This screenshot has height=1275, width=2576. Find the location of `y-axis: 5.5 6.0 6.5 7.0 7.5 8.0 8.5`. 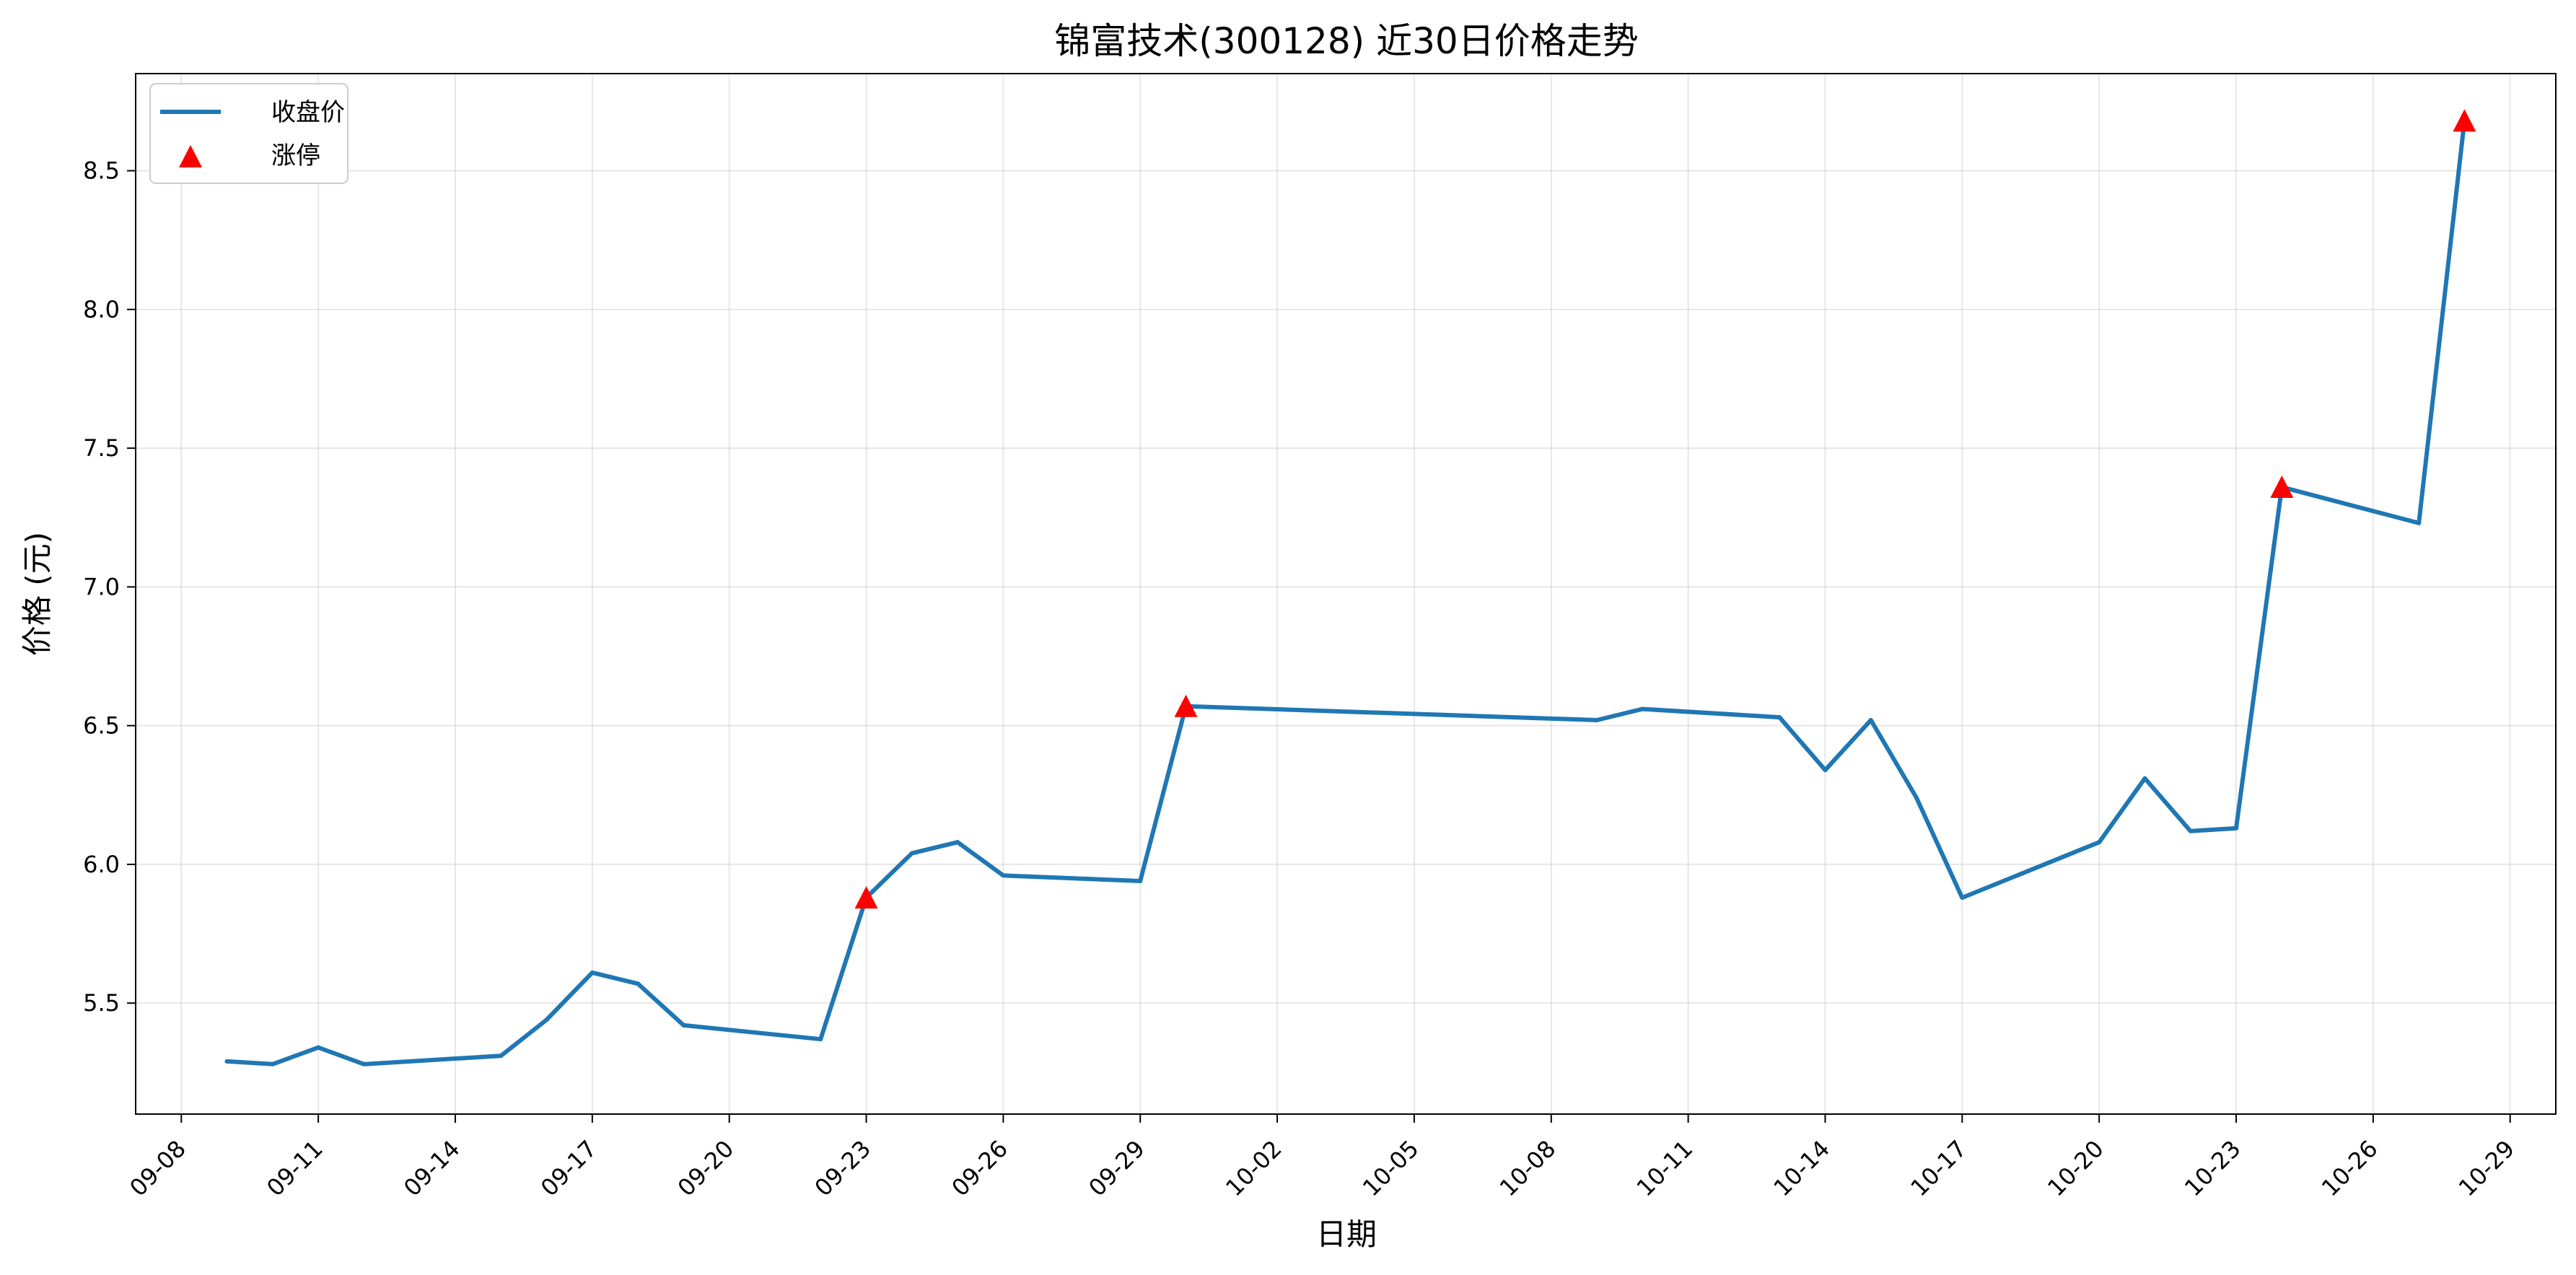

y-axis: 5.5 6.0 6.5 7.0 7.5 8.0 8.5 is located at coordinates (109, 587).